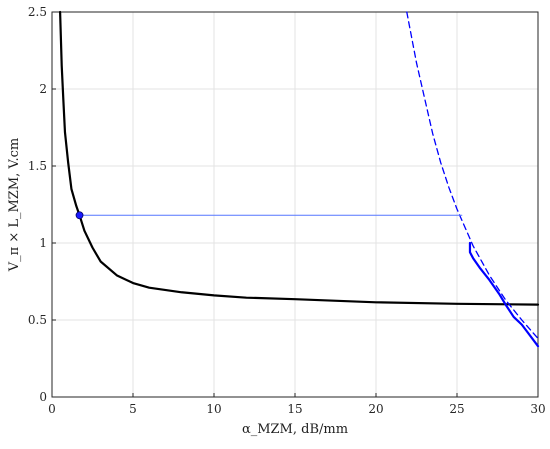  I want to click on x-tick-label-1: 5, so click(133, 409).